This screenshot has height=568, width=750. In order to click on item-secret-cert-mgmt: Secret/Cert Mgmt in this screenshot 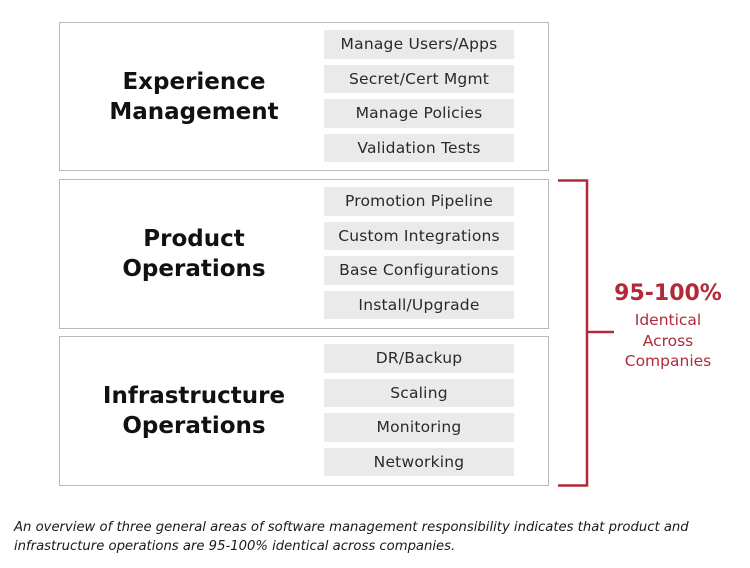, I will do `click(419, 78)`.